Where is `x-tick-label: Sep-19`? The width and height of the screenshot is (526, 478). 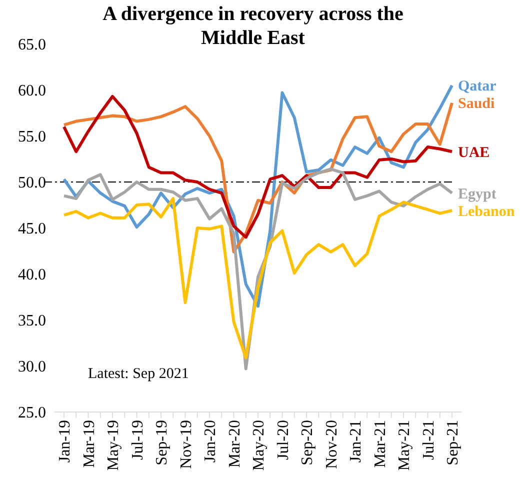
x-tick-label: Sep-19 is located at coordinates (162, 443).